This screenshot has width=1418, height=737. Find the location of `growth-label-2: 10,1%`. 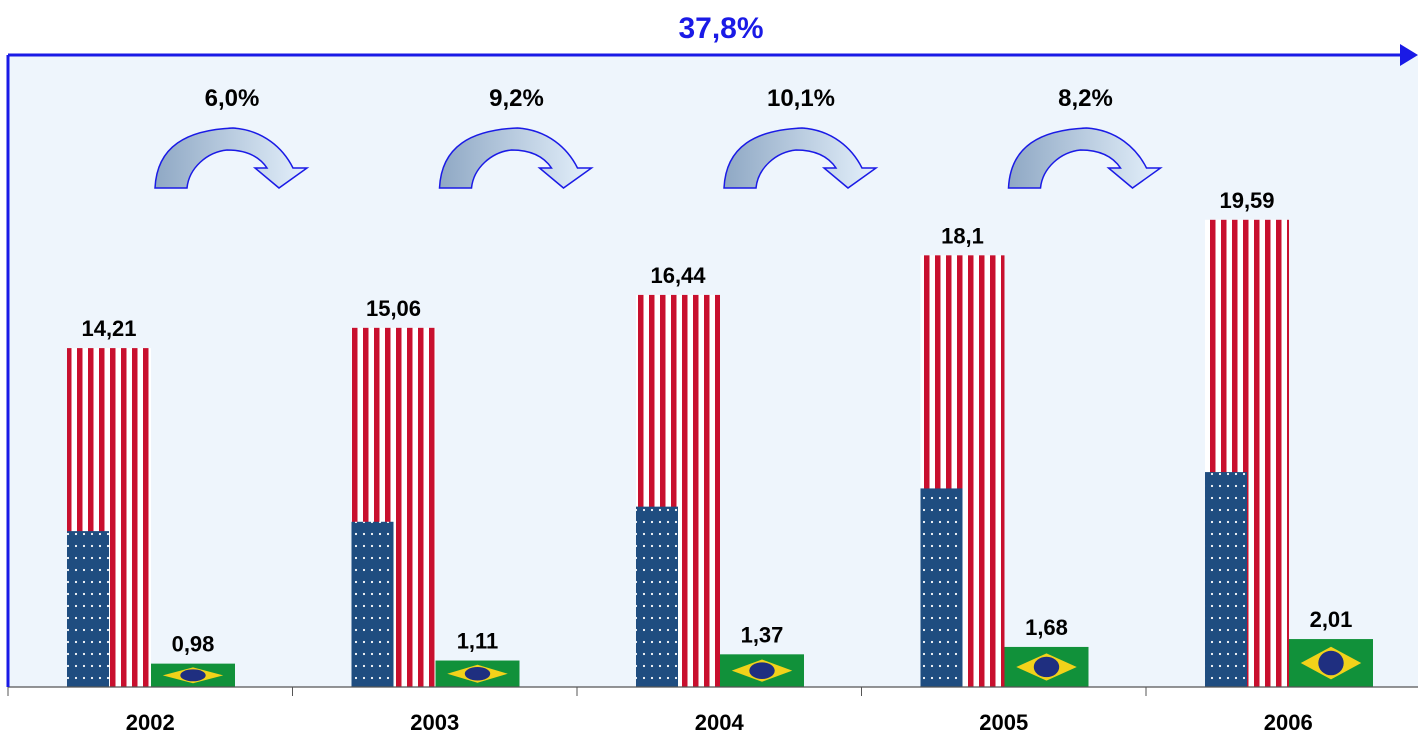

growth-label-2: 10,1% is located at coordinates (801, 98).